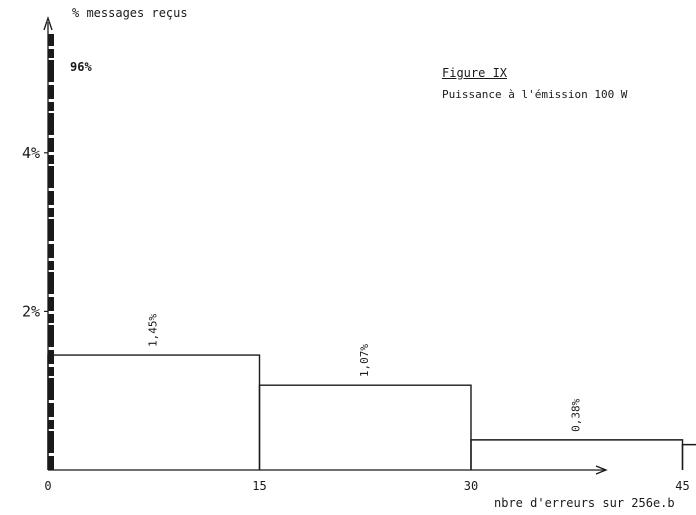  Describe the element at coordinates (47, 486) in the screenshot. I see `x-tick-label: 0` at that location.